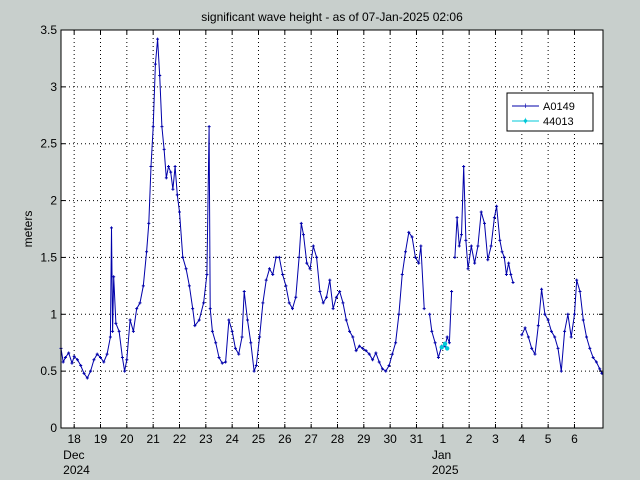 The width and height of the screenshot is (640, 480). Describe the element at coordinates (311, 439) in the screenshot. I see `x-tick-label: 27` at that location.